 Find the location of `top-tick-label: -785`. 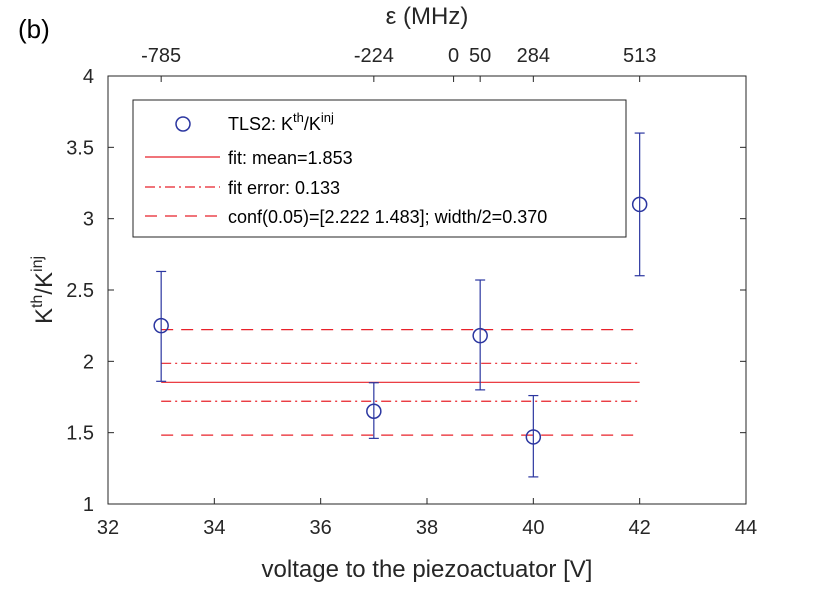

top-tick-label: -785 is located at coordinates (161, 56).